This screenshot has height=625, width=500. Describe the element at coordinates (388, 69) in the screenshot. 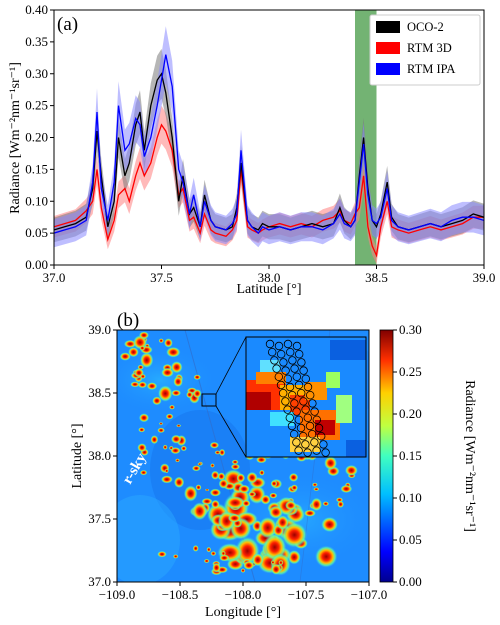

I see `legend-swatch-rtmipa` at that location.